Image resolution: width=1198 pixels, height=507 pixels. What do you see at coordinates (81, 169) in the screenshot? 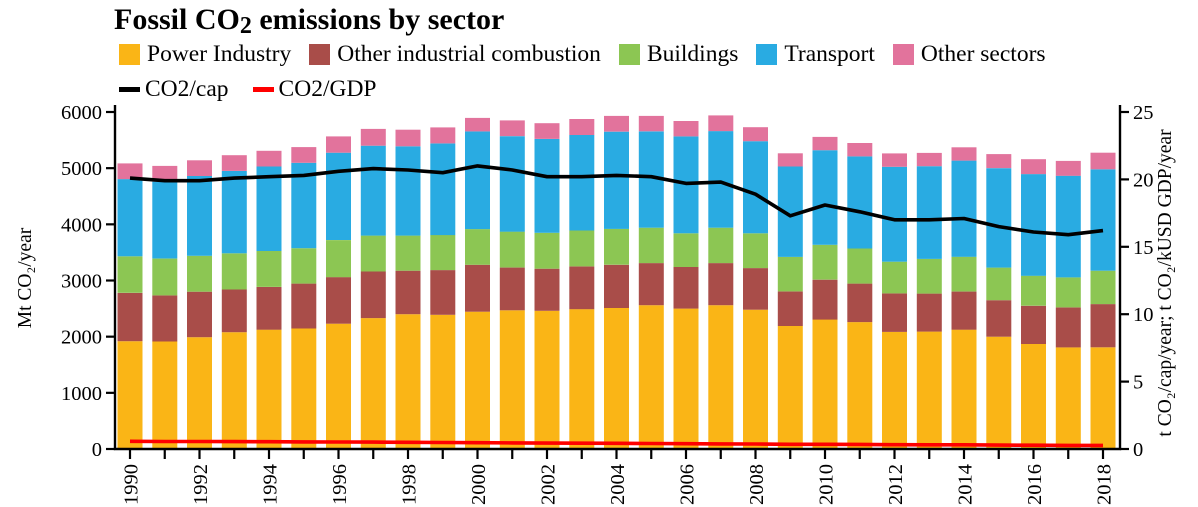
I see `left-axis-tick-label: 5000` at bounding box center [81, 169].